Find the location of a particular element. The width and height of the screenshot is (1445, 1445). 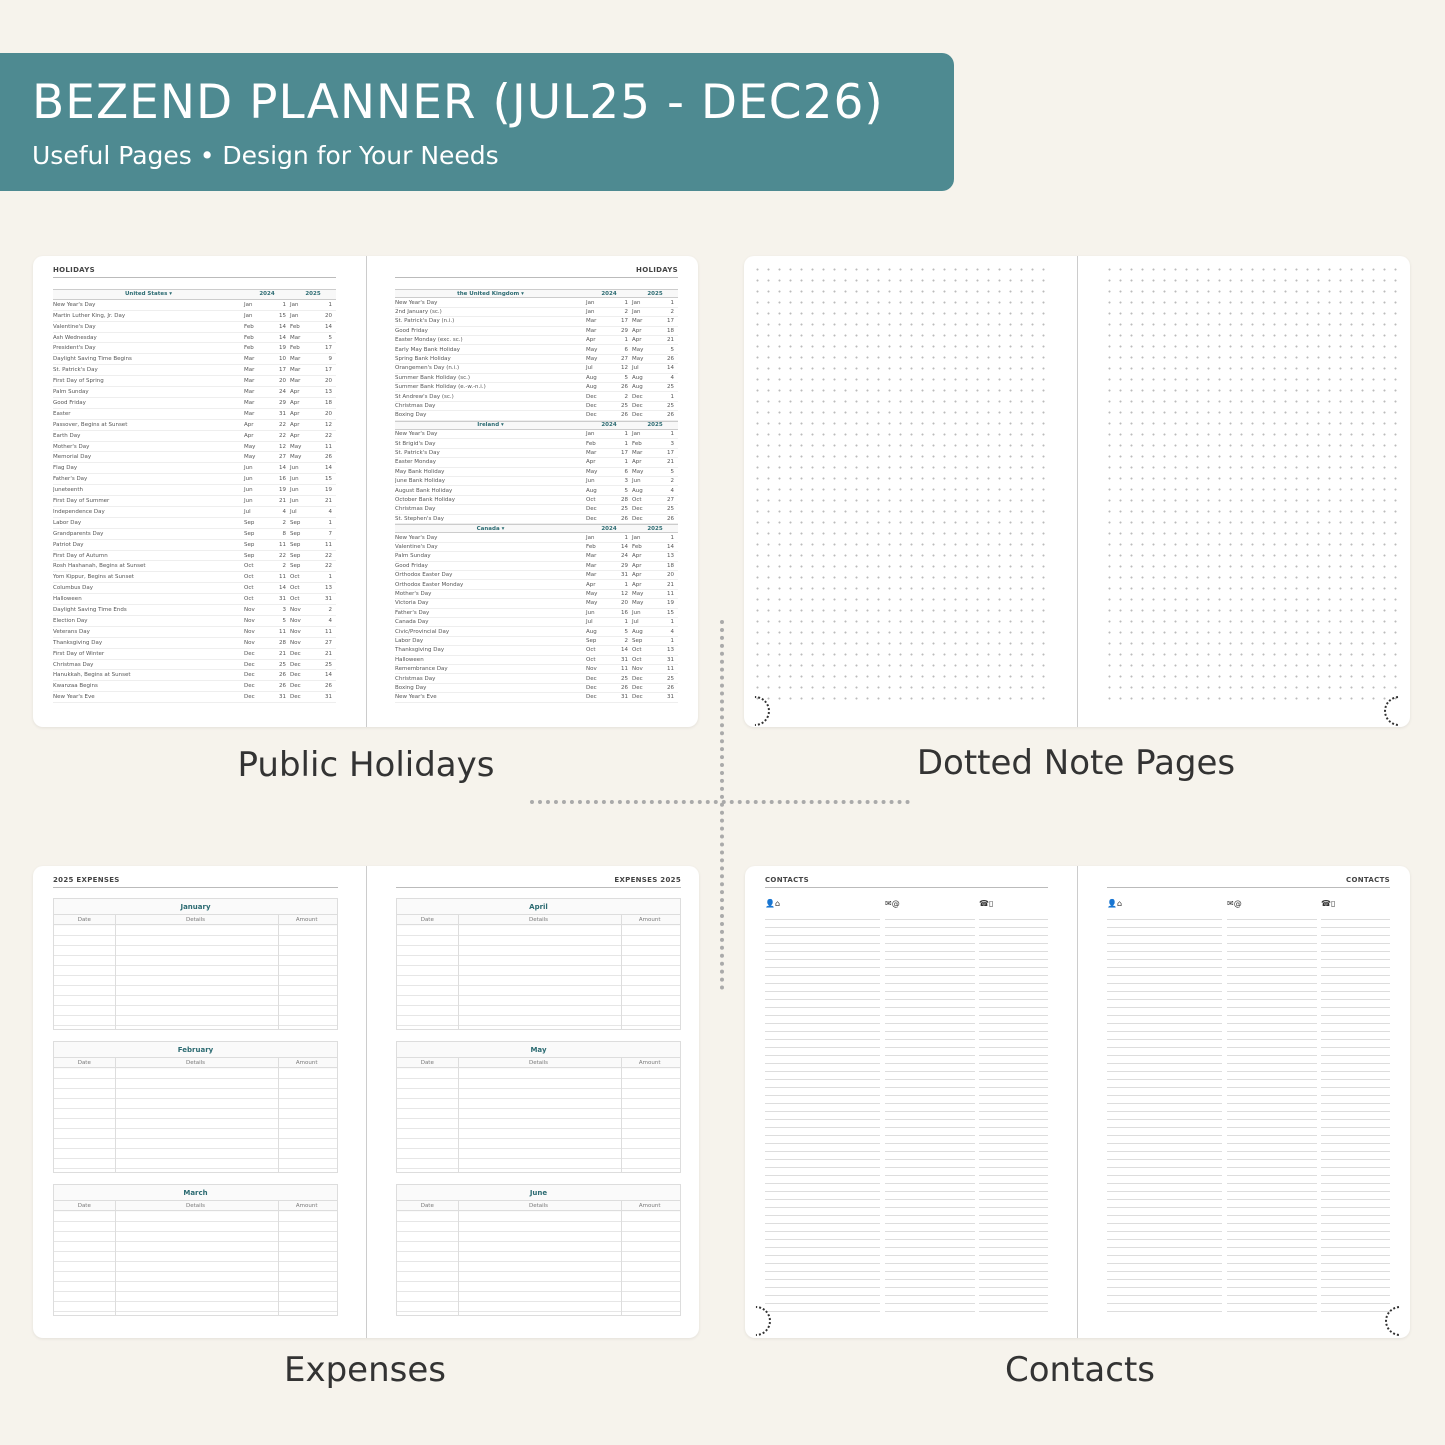

day-2024: 14 is located at coordinates (282, 588).